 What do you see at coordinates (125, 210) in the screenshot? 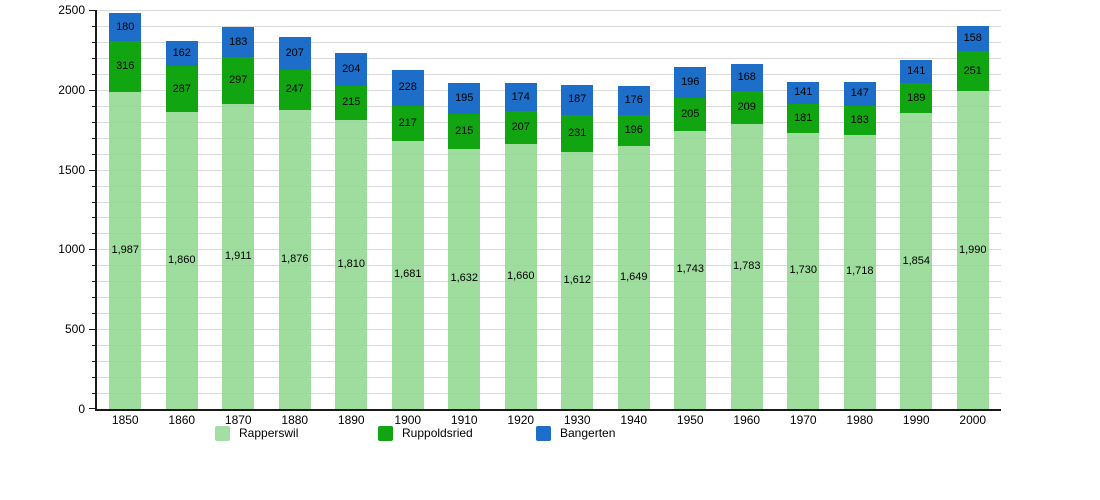
I see `bar-1850: 1,987 316 180` at bounding box center [125, 210].